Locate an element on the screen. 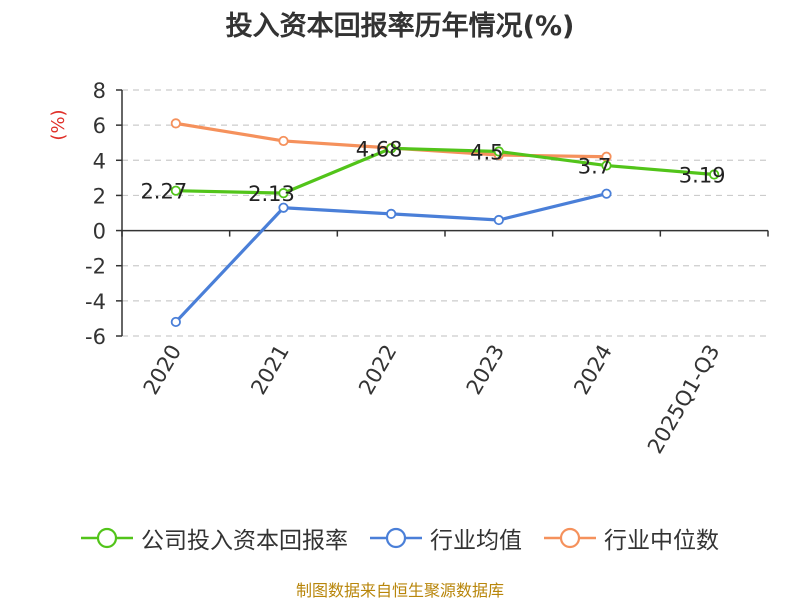  data-label: 2.27 is located at coordinates (163, 192).